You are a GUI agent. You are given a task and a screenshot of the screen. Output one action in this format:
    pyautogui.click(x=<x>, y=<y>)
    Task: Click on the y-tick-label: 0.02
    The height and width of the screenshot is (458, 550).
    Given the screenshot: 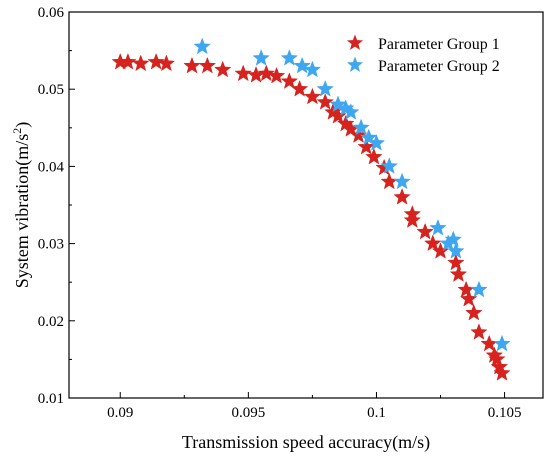 What is the action you would take?
    pyautogui.click(x=51, y=322)
    